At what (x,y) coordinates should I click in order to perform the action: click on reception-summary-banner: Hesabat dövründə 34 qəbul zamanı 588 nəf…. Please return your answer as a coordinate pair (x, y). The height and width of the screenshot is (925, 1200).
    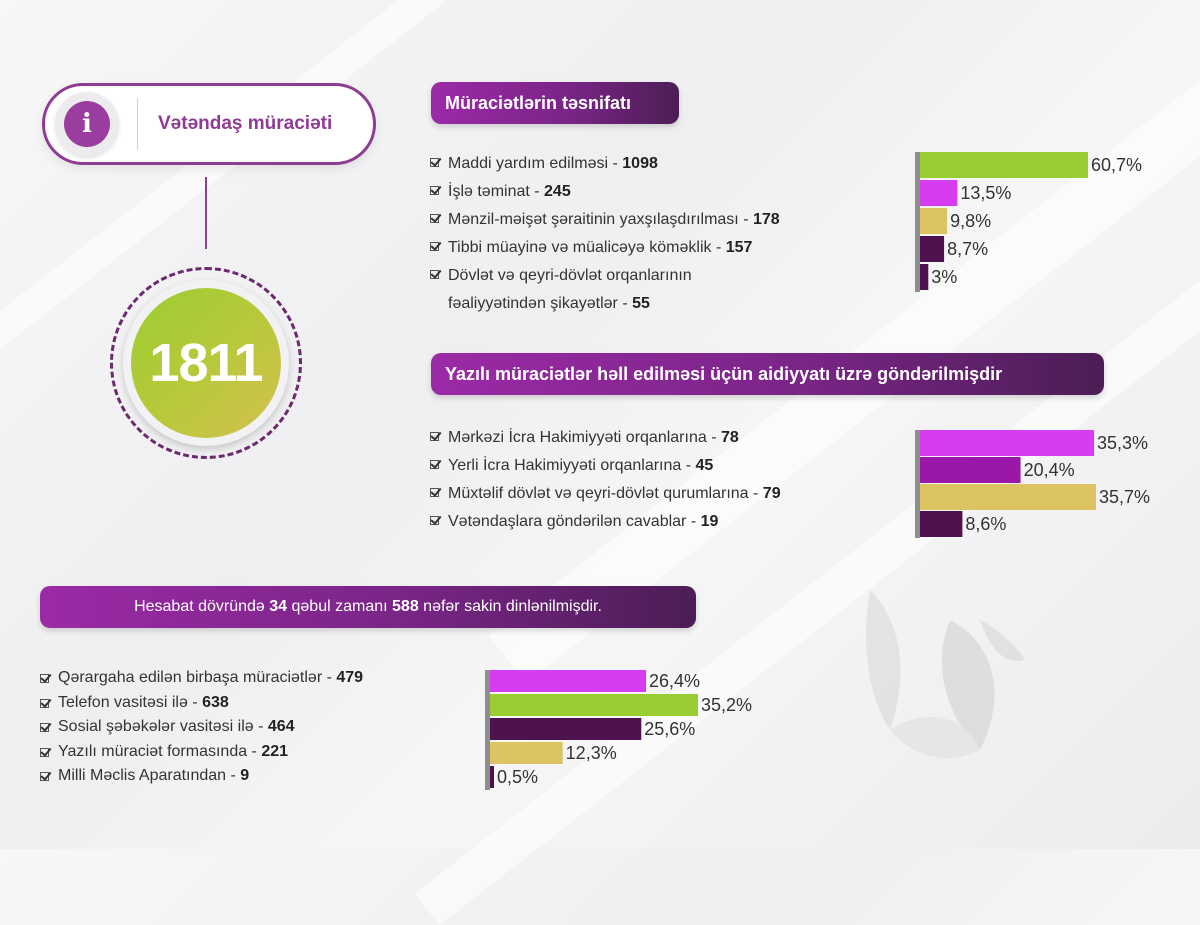
    Looking at the image, I should click on (368, 607).